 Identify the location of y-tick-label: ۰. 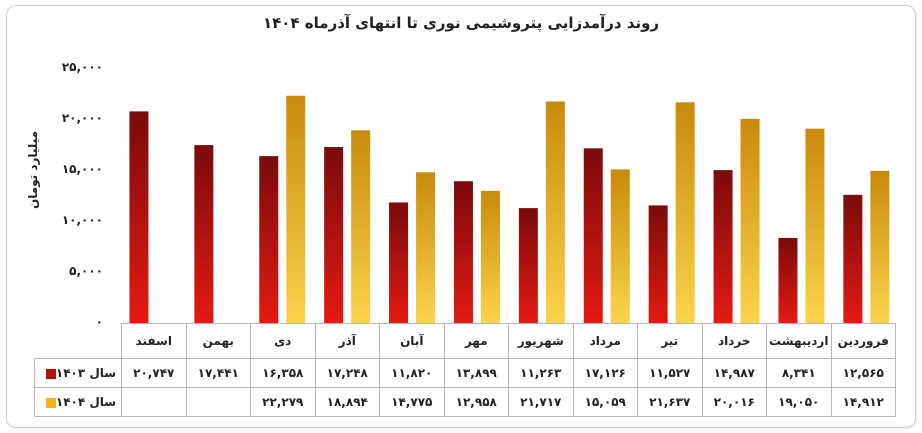
(99, 322).